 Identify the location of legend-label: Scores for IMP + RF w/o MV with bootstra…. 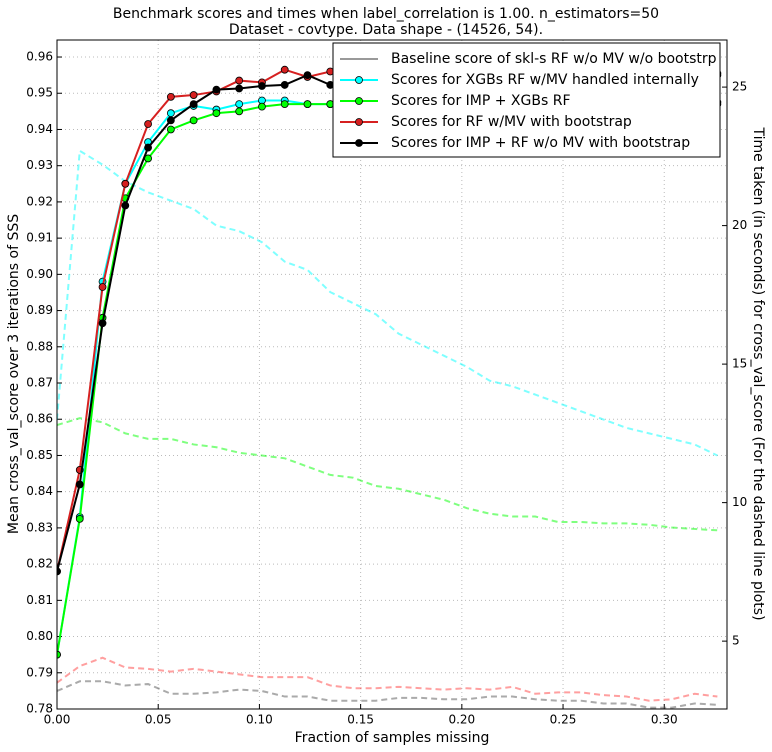
(540, 143).